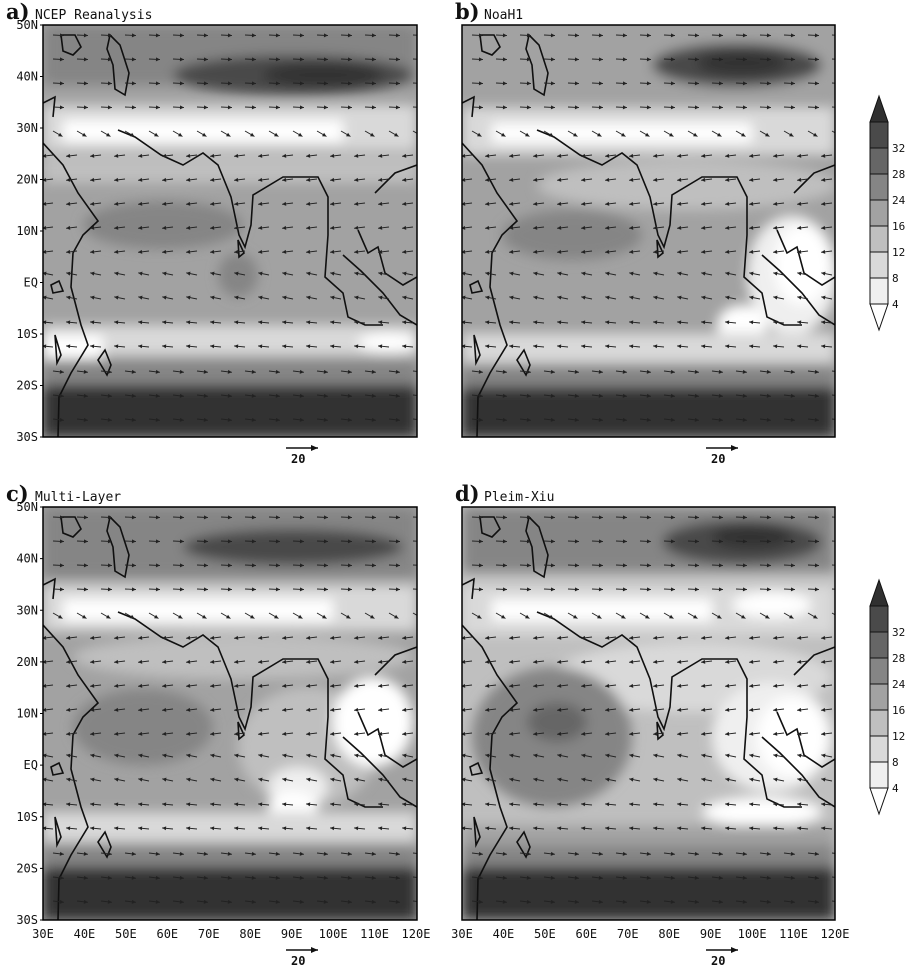 This screenshot has height=971, width=910. I want to click on lat-tick-label: EQ, so click(31, 283).